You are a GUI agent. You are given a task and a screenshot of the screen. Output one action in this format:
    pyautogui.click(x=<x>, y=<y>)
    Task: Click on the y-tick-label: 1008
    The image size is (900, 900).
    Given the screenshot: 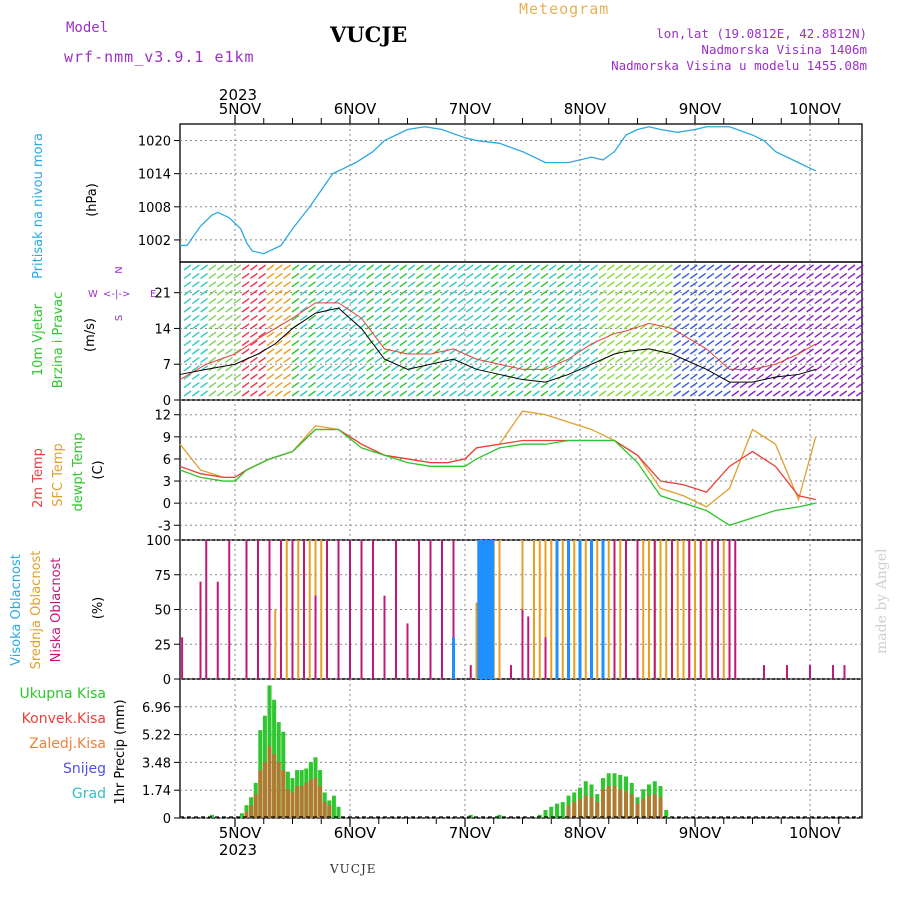 What is the action you would take?
    pyautogui.click(x=154, y=208)
    